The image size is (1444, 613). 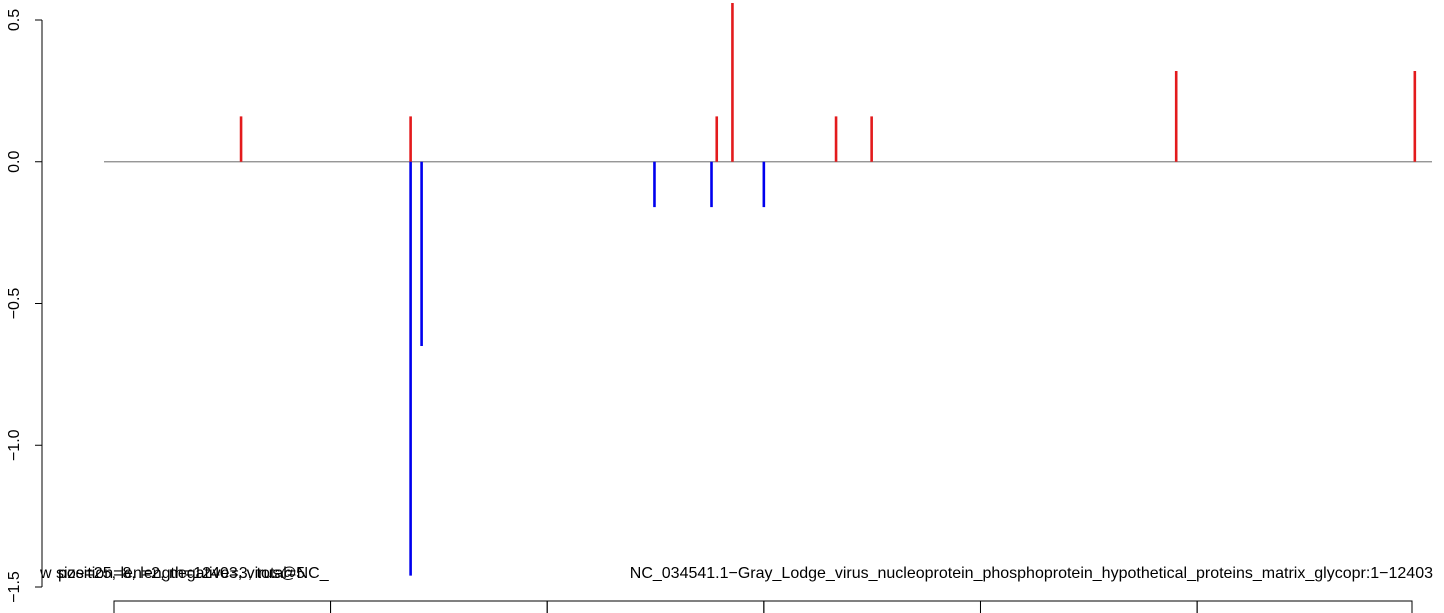 I want to click on title-overlay-text-2: position=8, length=12403, virus@NC_, so click(x=194, y=573).